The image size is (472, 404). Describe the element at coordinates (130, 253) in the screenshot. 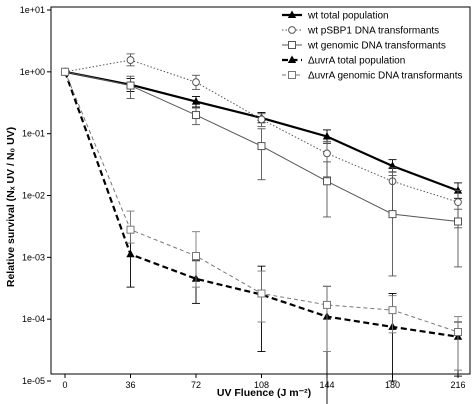

I see `series-uvra-total-population-point` at that location.